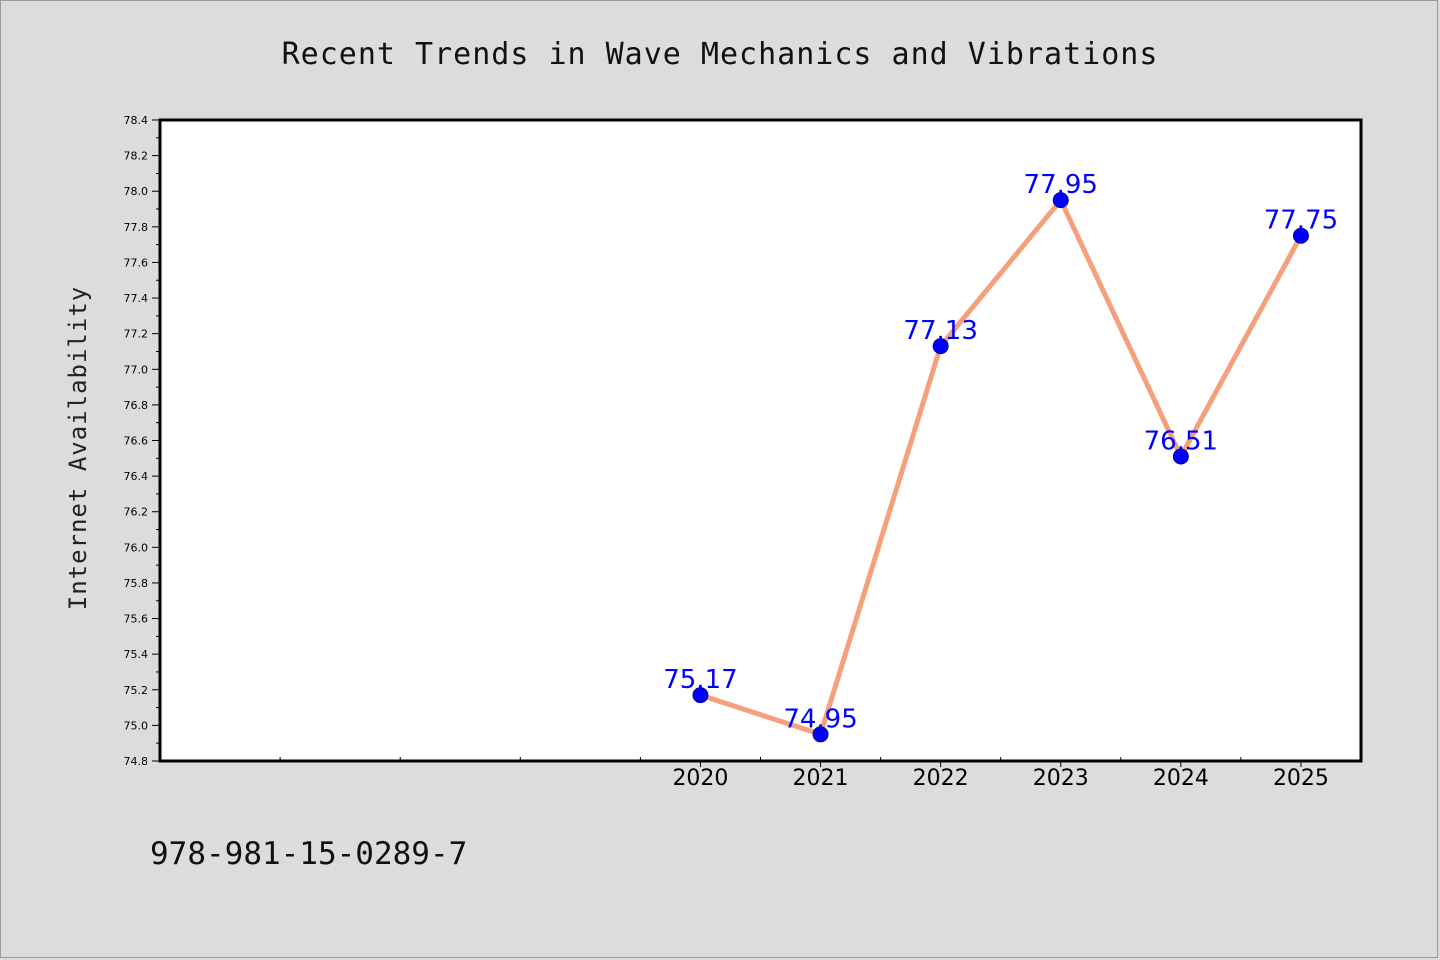  I want to click on y-tick-label: 77.4, so click(136, 298).